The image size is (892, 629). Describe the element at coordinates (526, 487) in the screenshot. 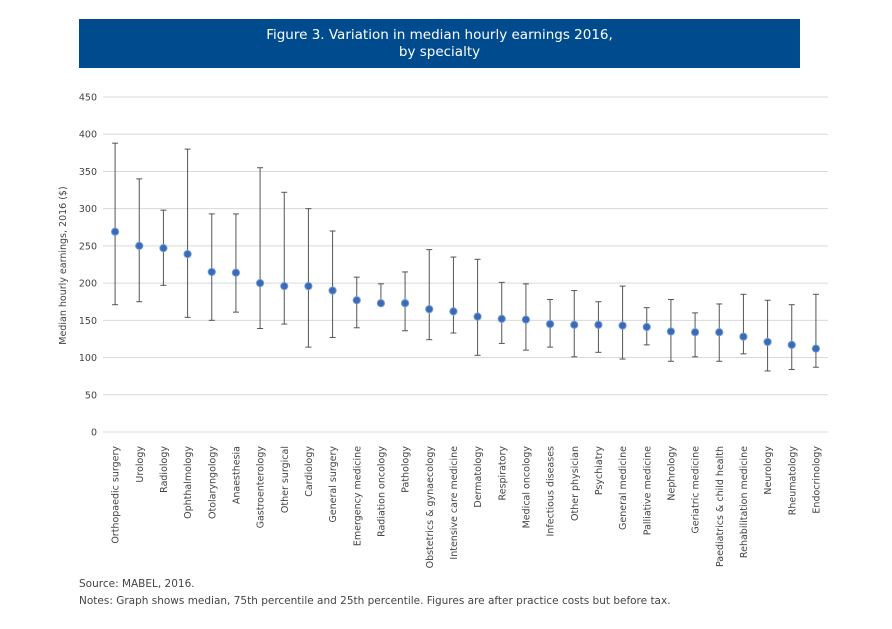

I see `x-category-label: Medical oncology` at that location.